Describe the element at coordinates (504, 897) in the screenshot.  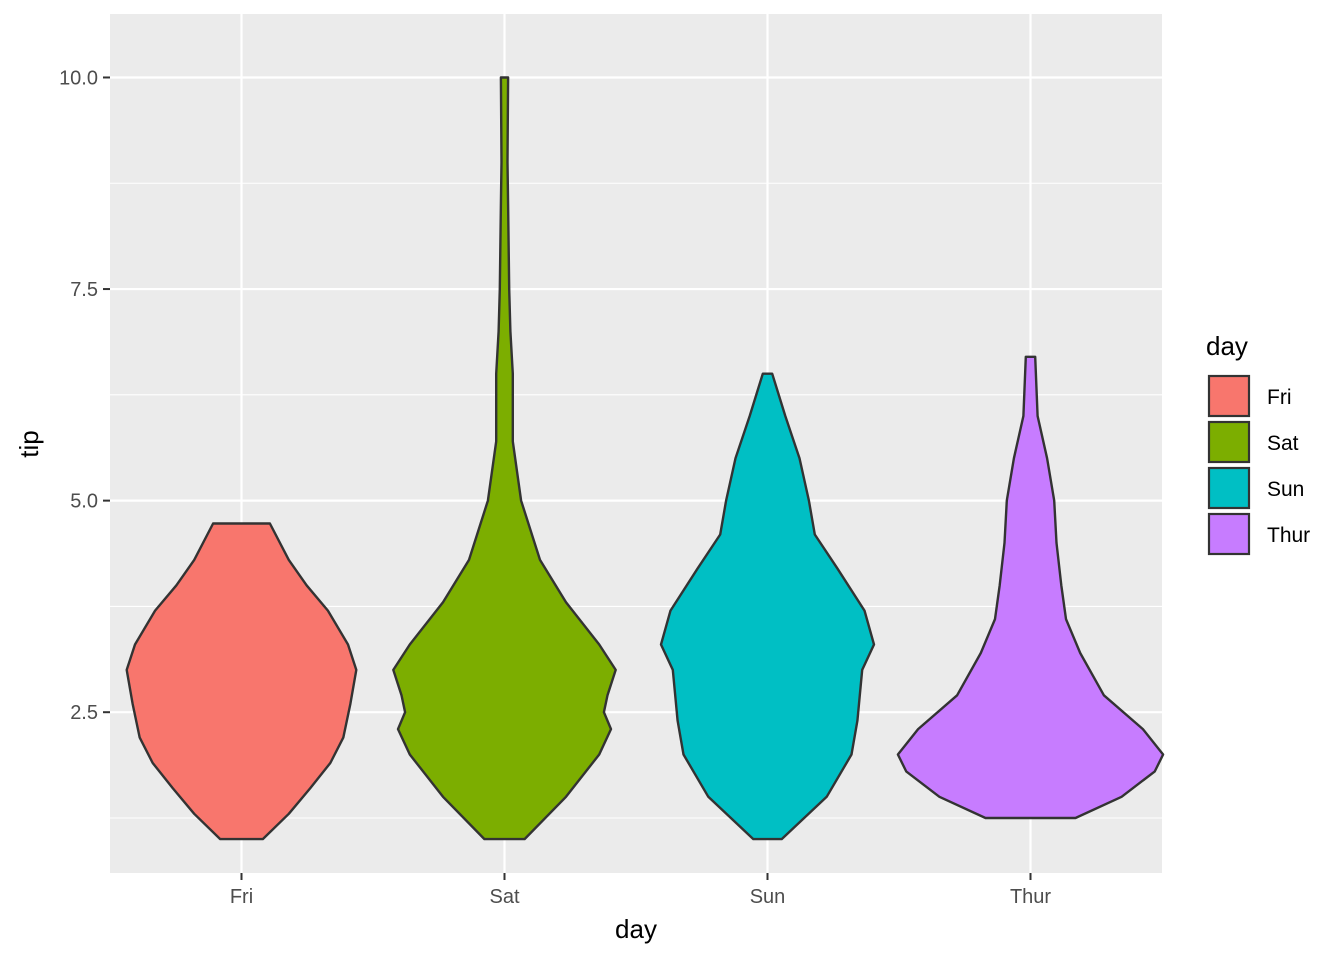
I see `x-tick-label: Sat` at that location.